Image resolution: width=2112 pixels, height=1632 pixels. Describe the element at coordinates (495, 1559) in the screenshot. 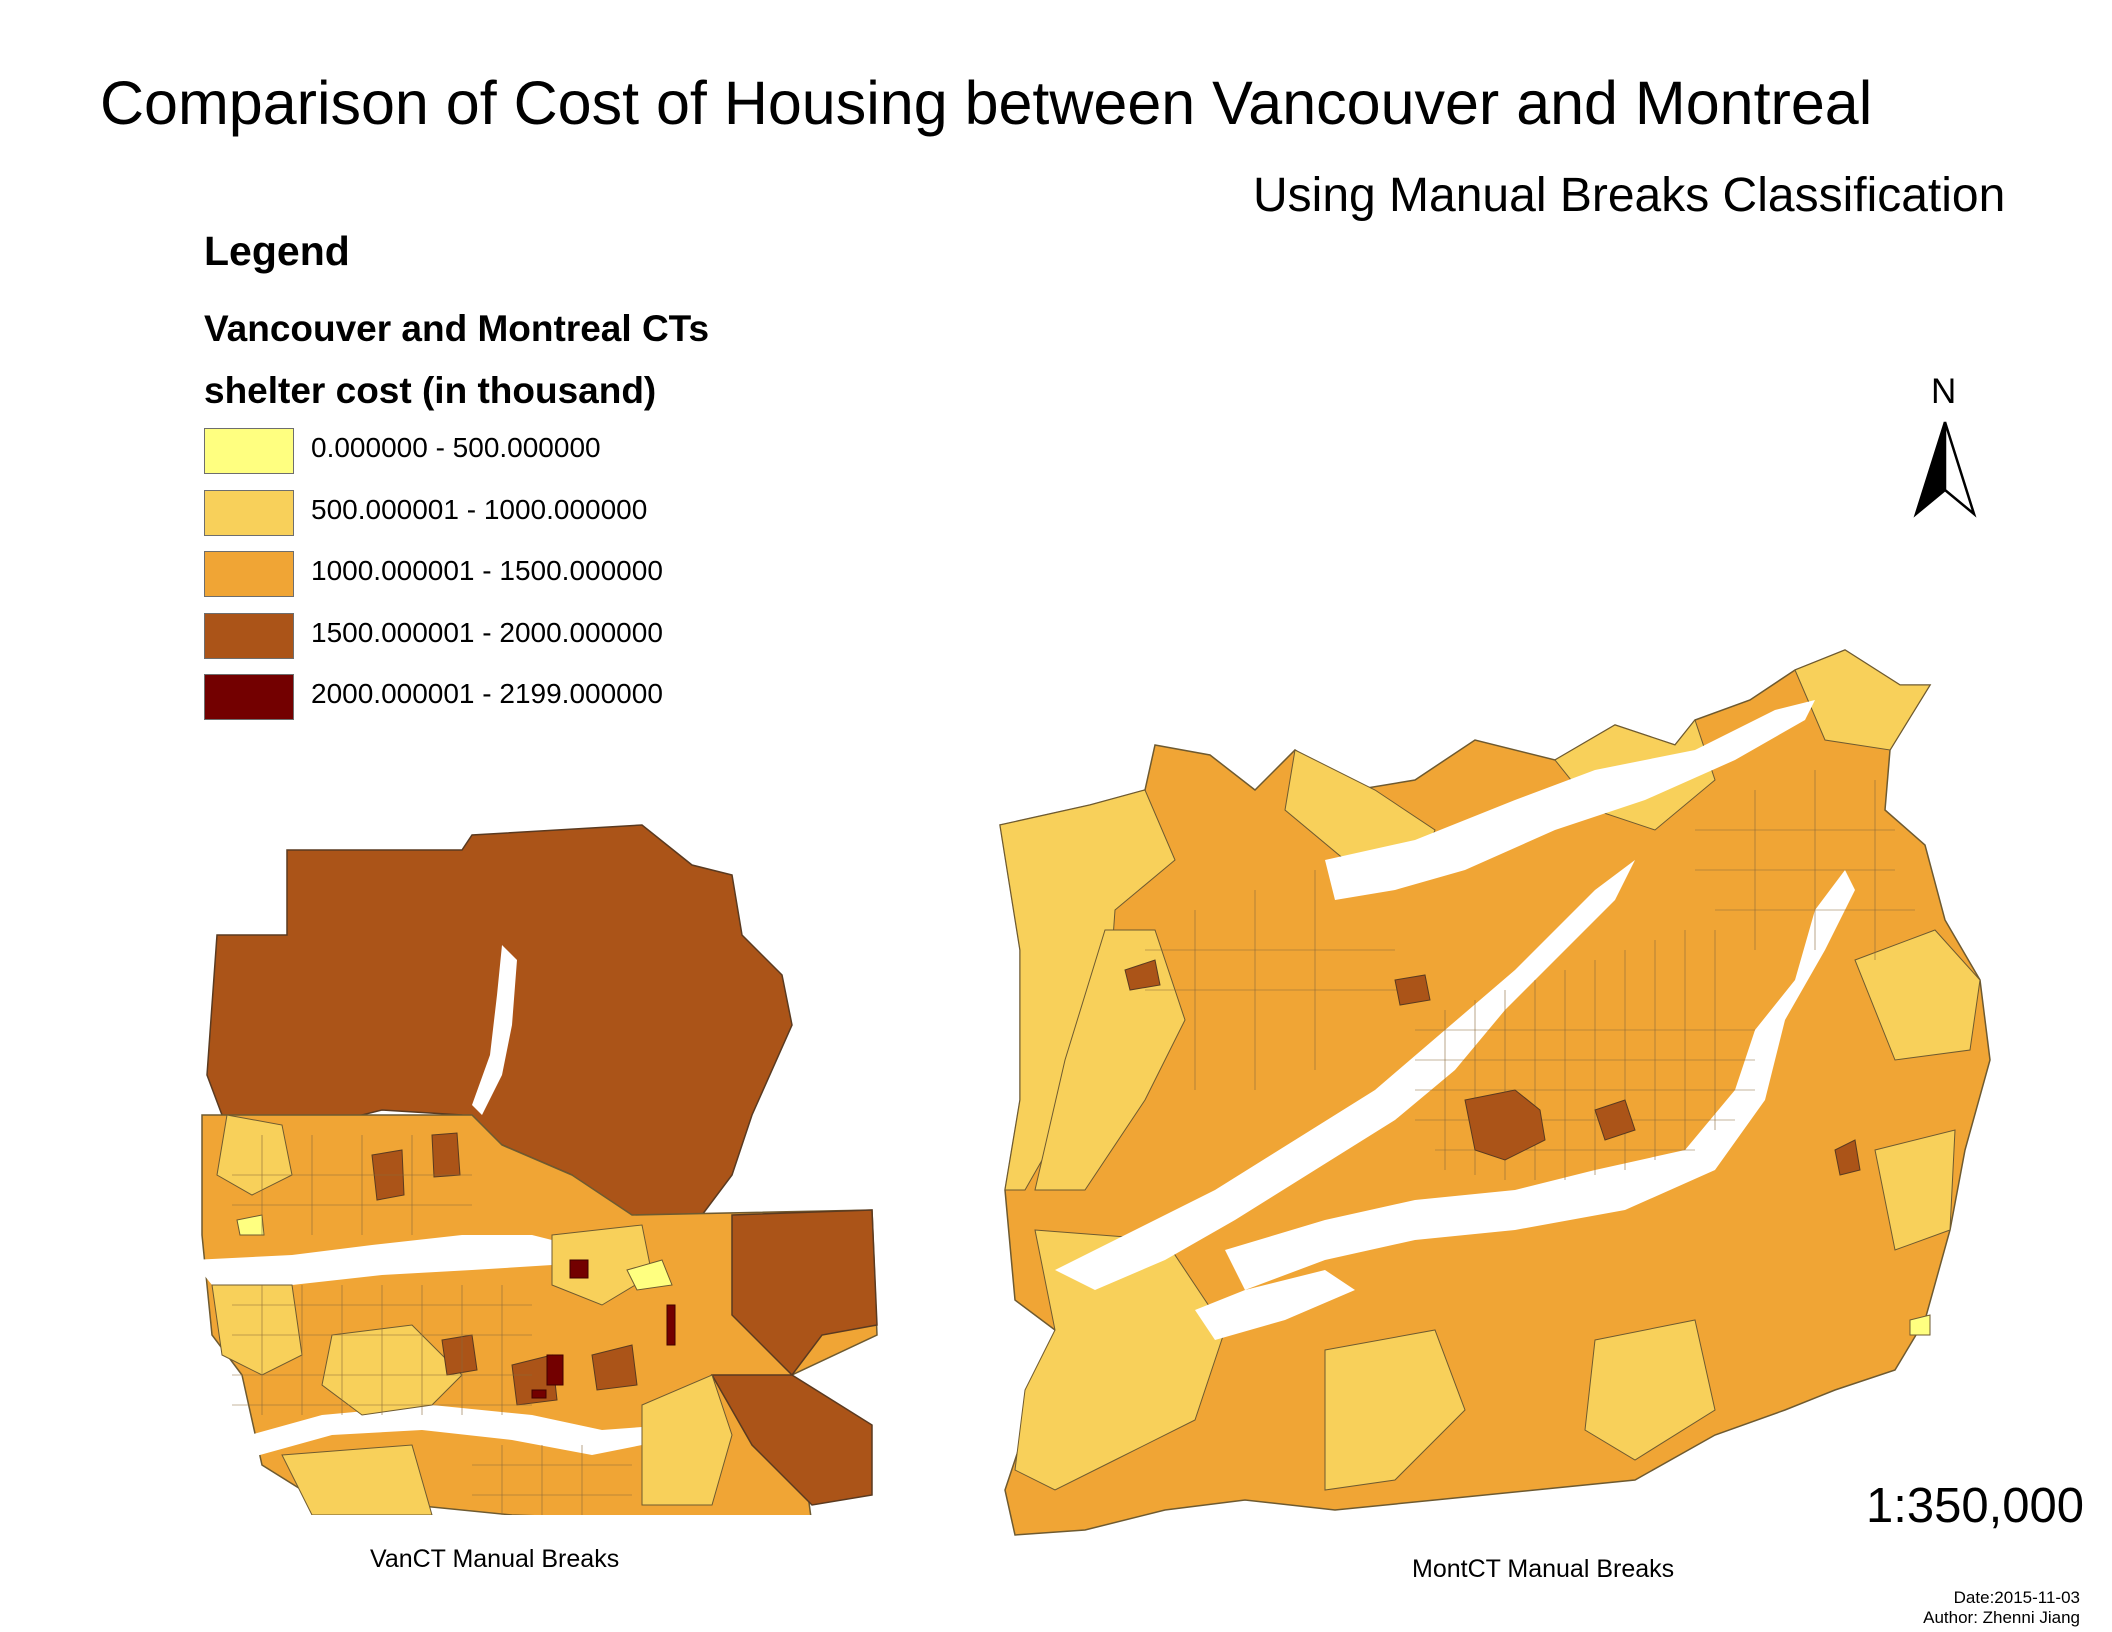

I see `vancouver-map-caption: VanCT Manual Breaks` at that location.